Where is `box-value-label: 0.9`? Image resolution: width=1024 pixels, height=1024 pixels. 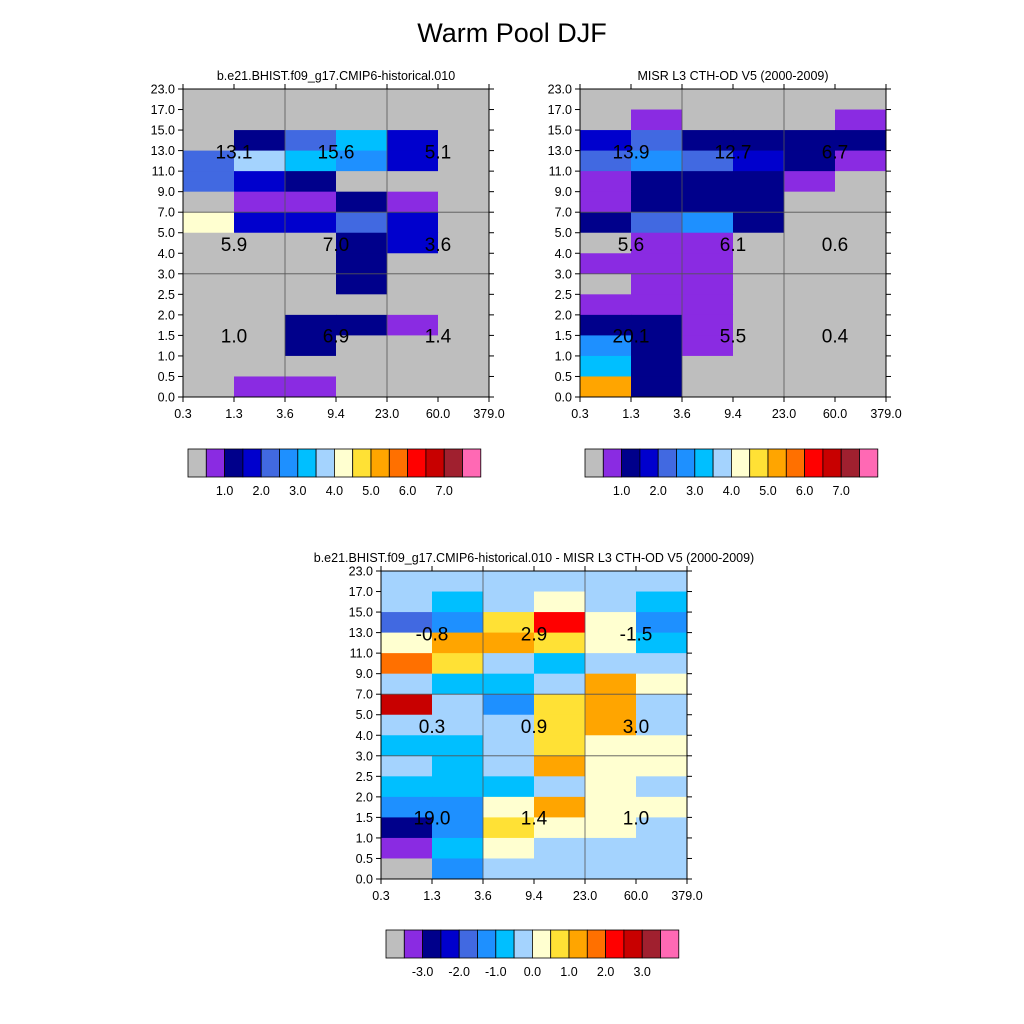
box-value-label: 0.9 is located at coordinates (534, 727).